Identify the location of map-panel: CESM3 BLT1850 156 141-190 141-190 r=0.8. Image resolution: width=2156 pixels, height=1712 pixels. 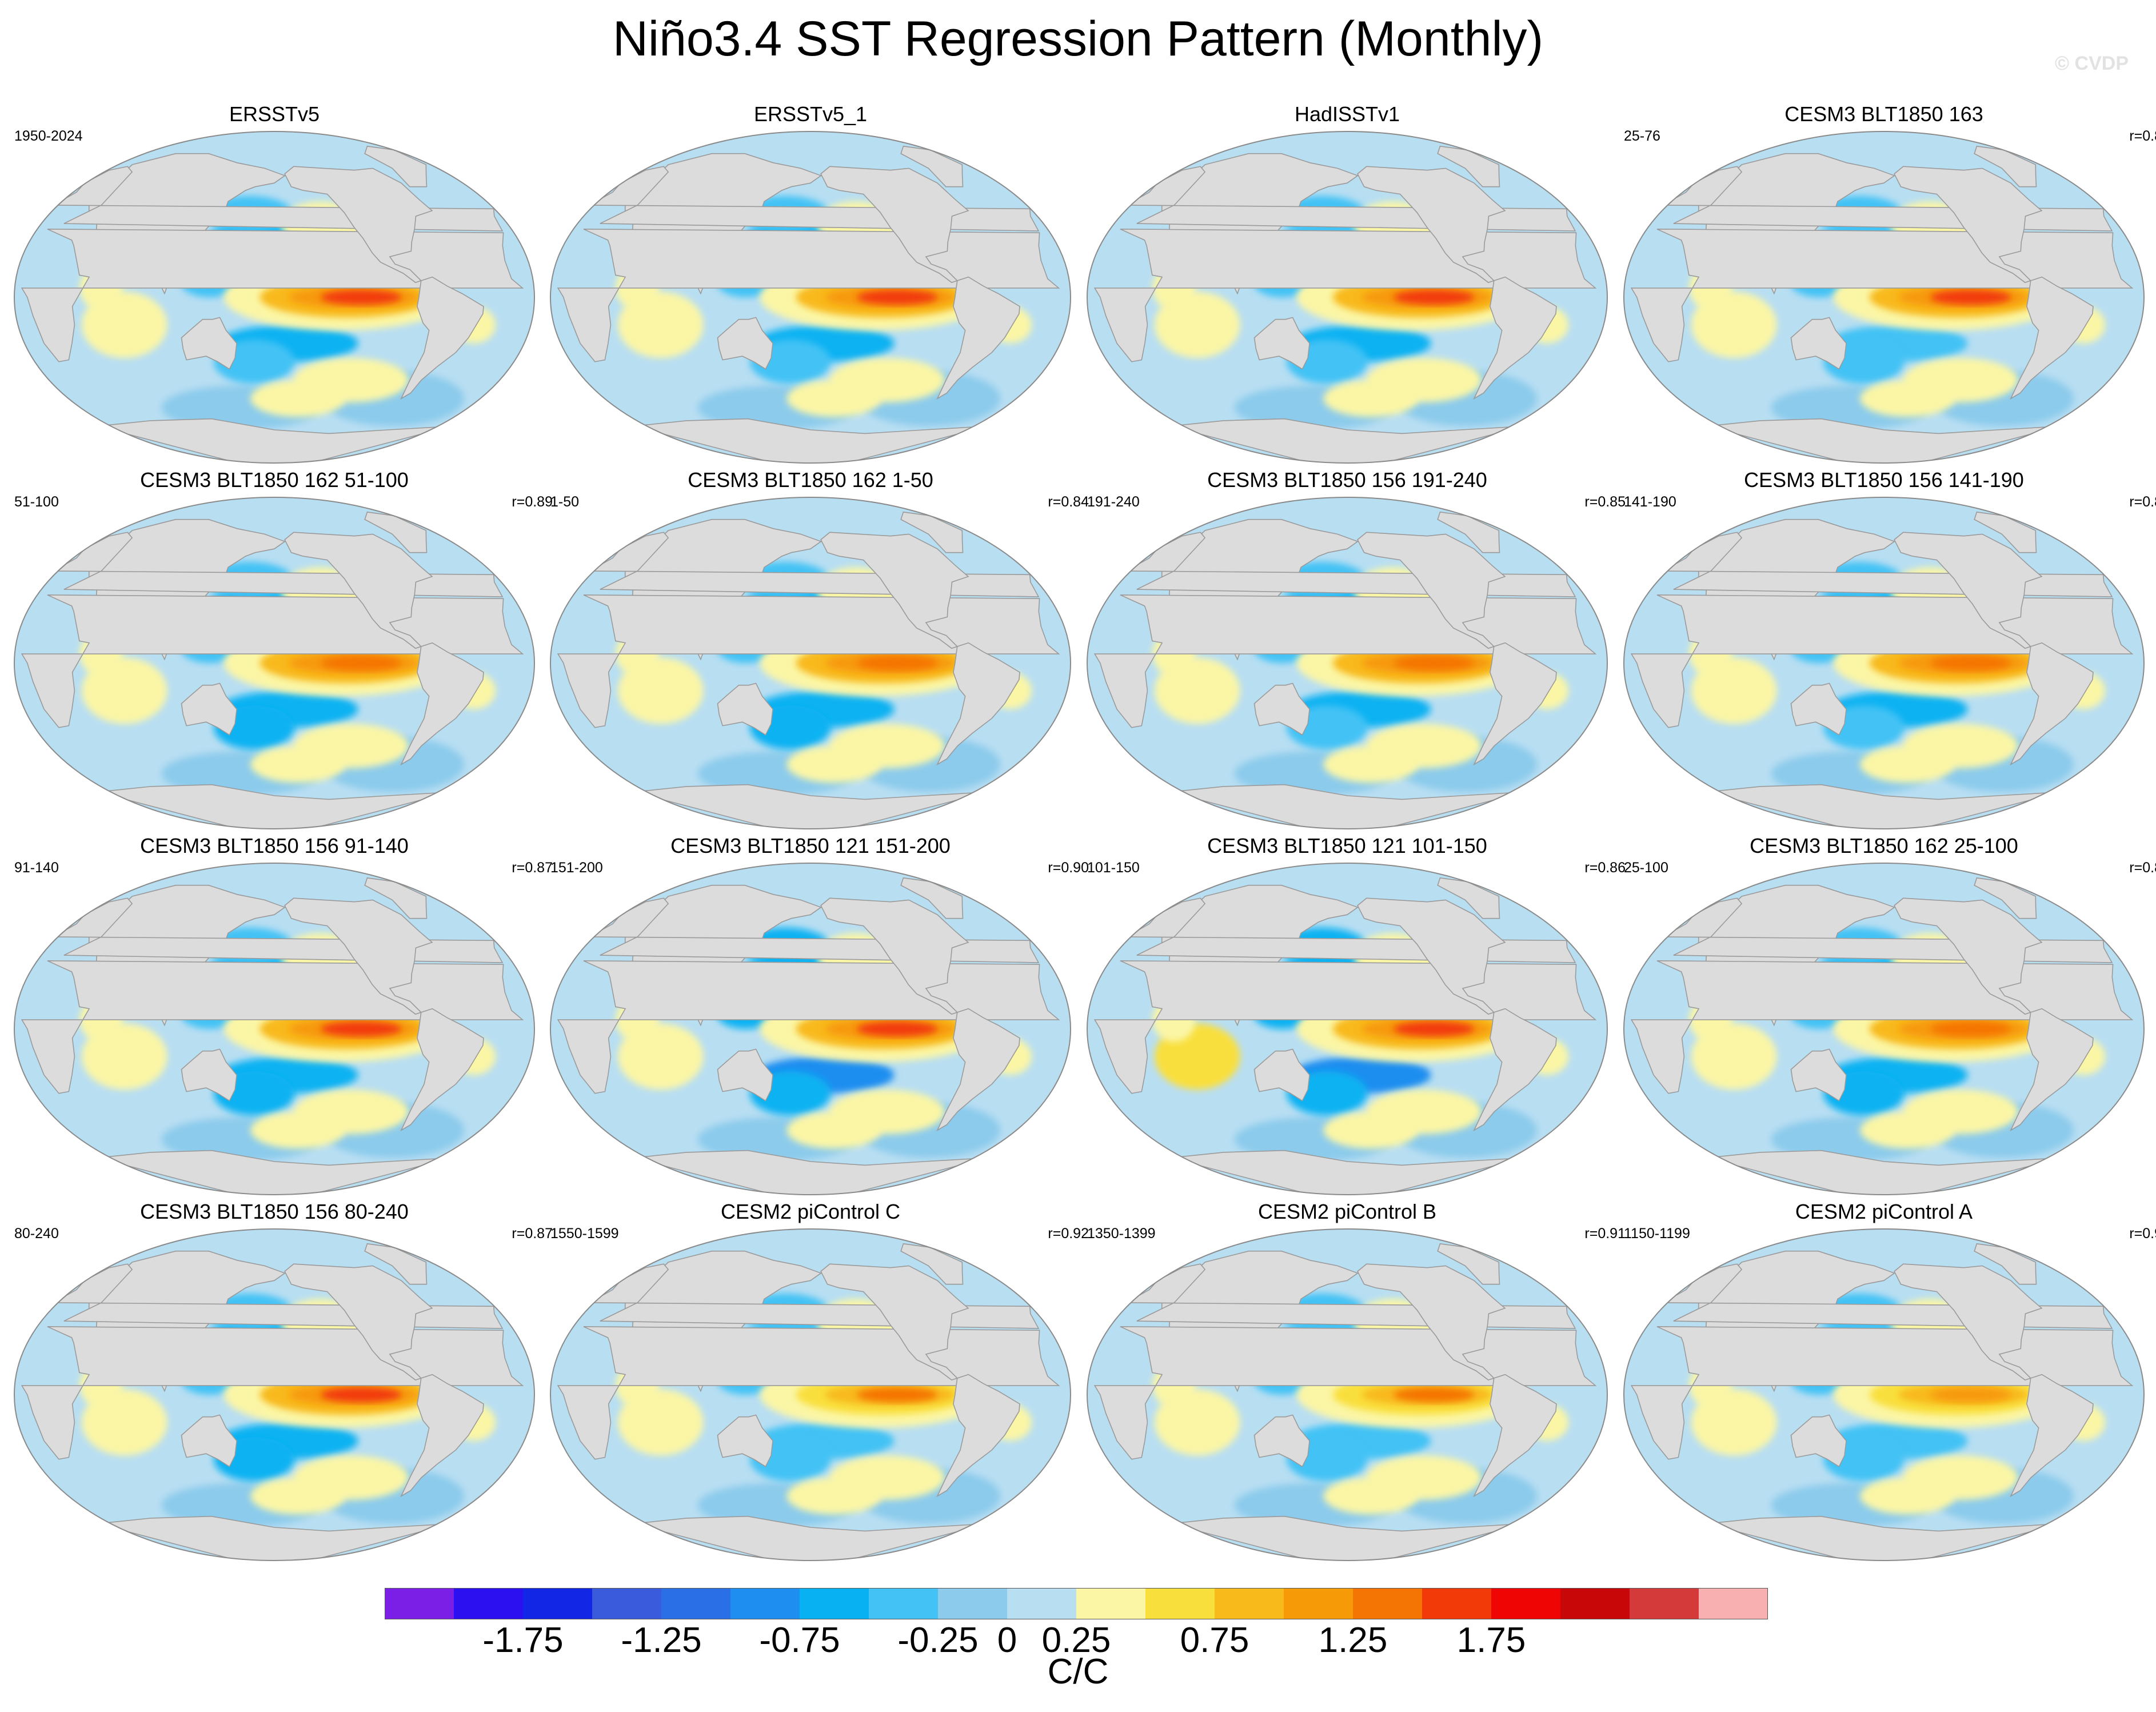
(1887, 650).